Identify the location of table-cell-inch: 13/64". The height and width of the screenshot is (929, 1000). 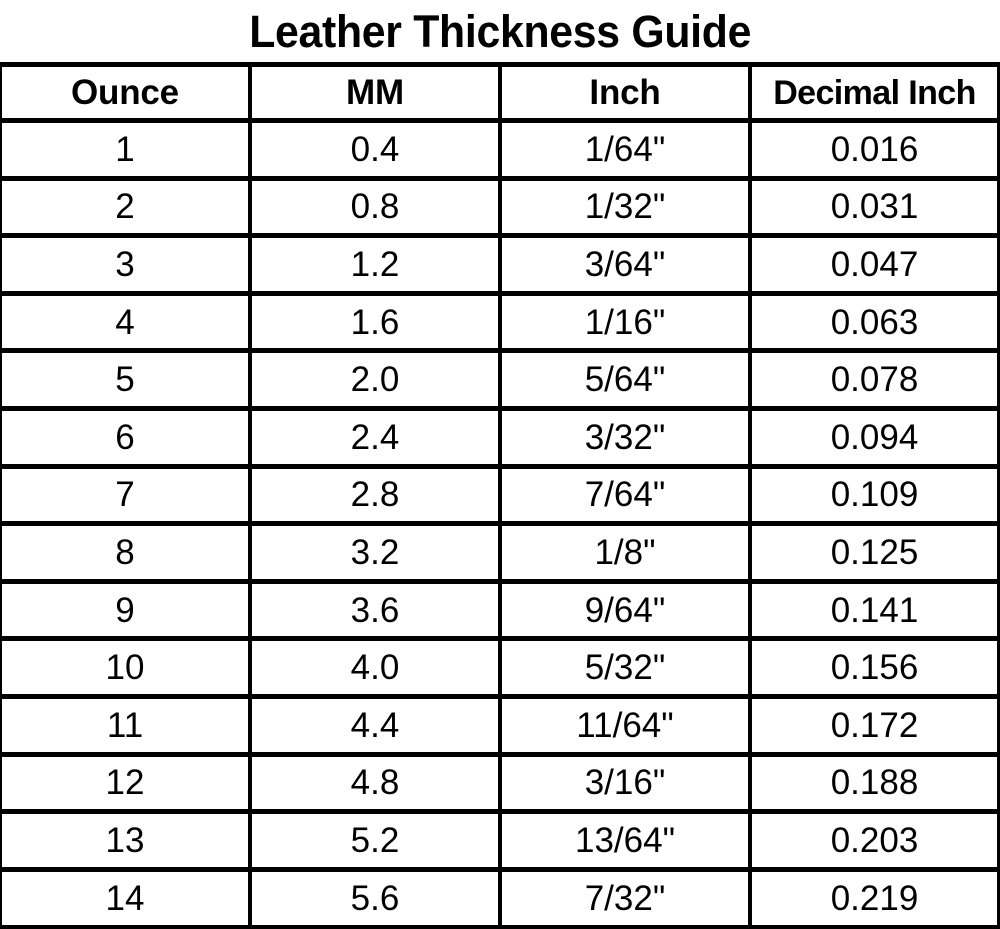
(626, 841).